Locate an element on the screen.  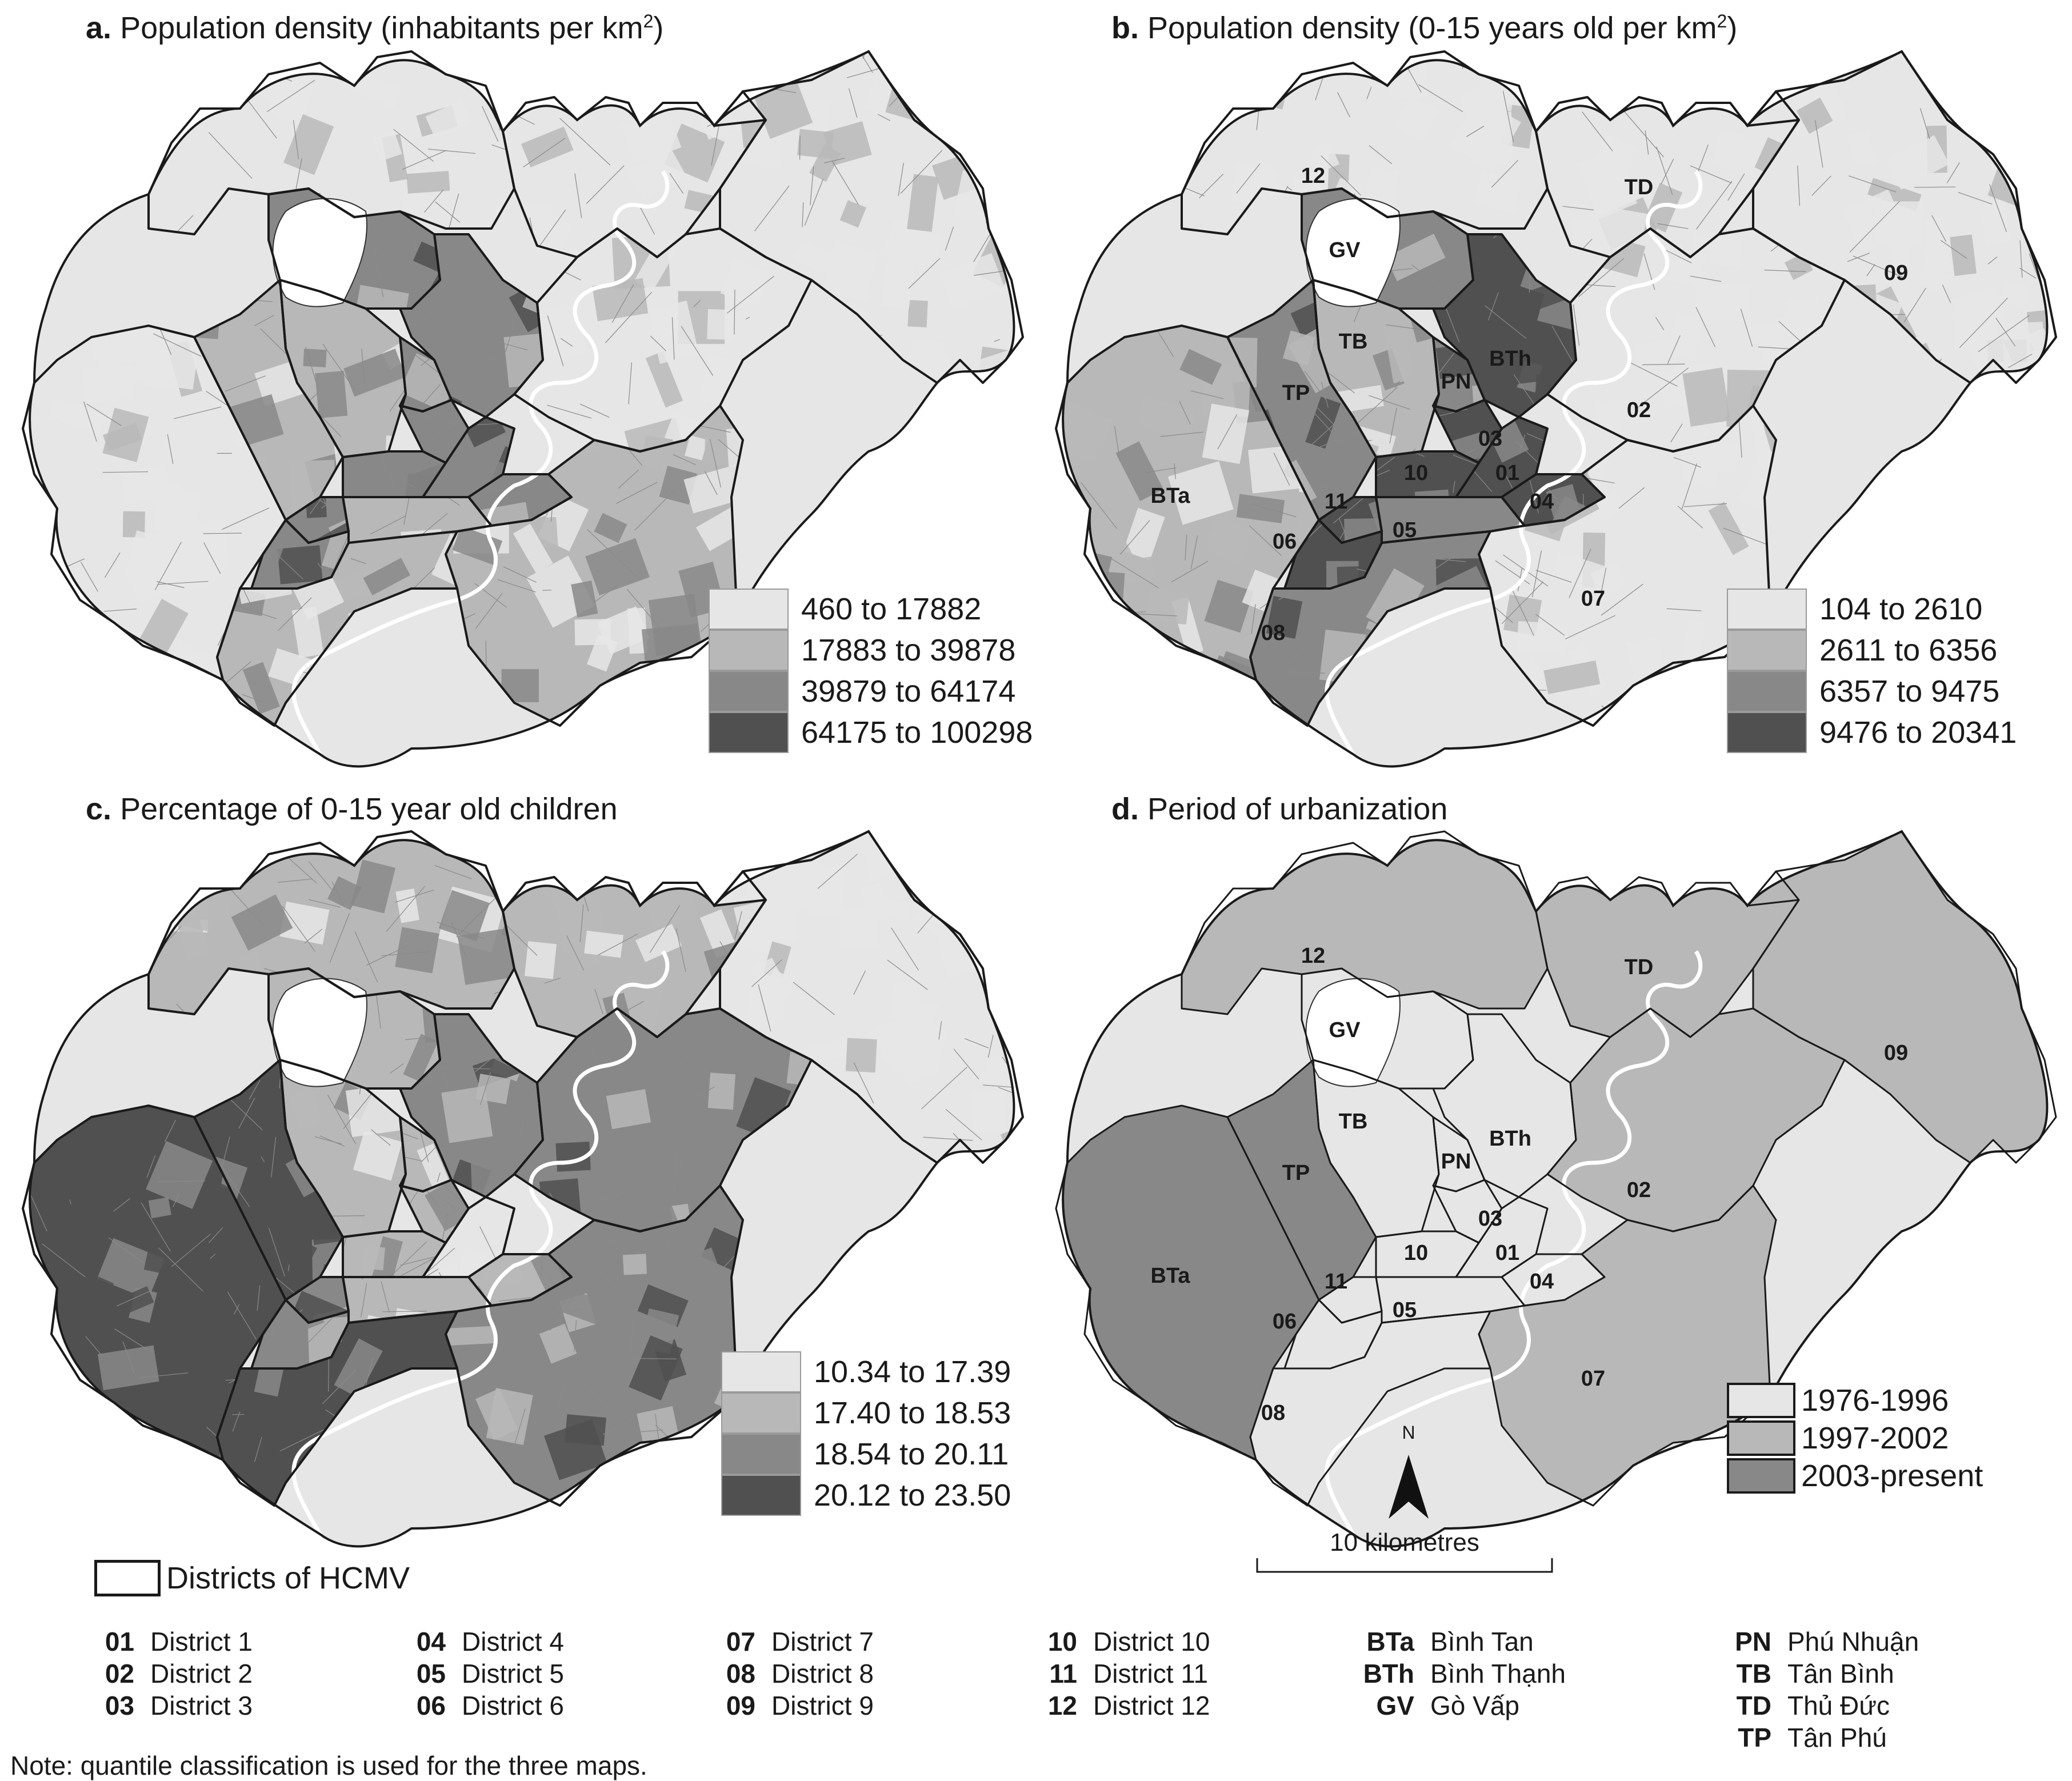
district-label: 01 is located at coordinates (1507, 473).